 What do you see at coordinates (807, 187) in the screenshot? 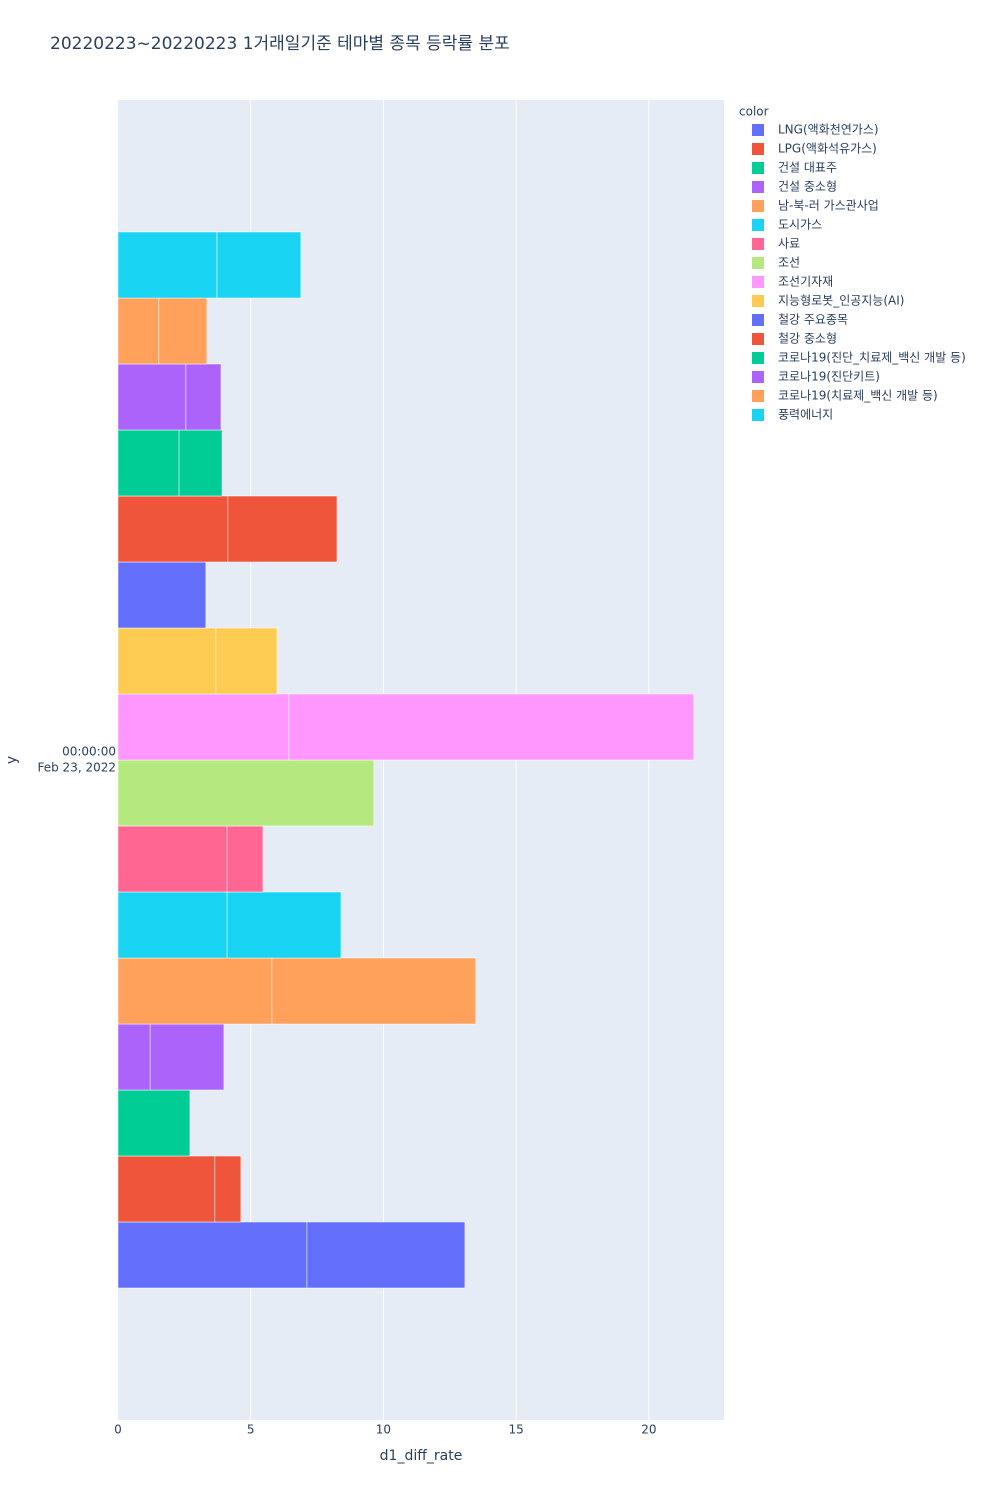
I see `legend-label: 건설 중소형` at bounding box center [807, 187].